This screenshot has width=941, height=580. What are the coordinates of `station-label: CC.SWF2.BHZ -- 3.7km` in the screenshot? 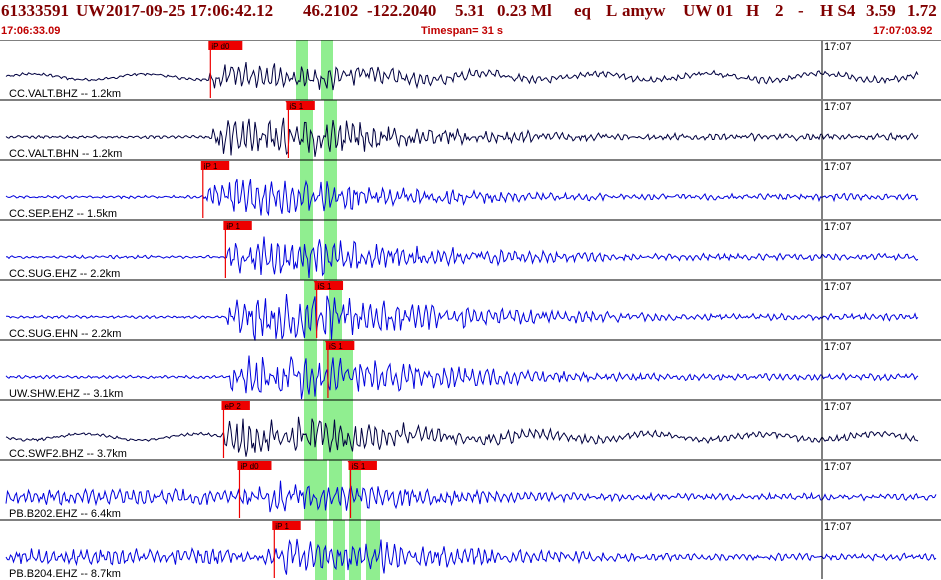 It's located at (68, 454).